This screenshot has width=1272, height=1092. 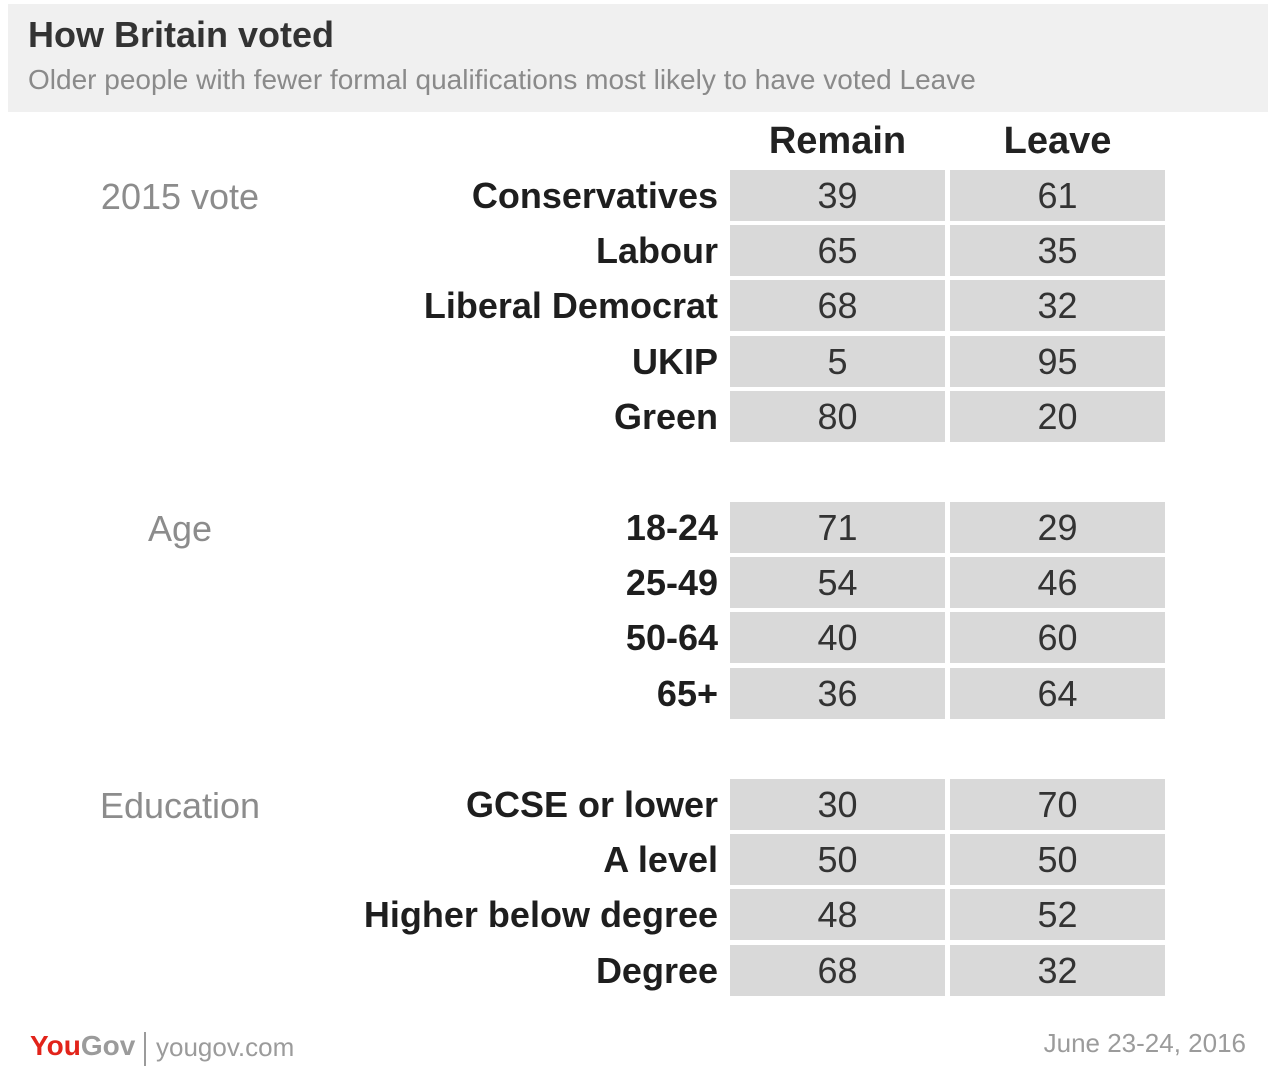 What do you see at coordinates (1057, 195) in the screenshot?
I see `value-cell-leave: 61` at bounding box center [1057, 195].